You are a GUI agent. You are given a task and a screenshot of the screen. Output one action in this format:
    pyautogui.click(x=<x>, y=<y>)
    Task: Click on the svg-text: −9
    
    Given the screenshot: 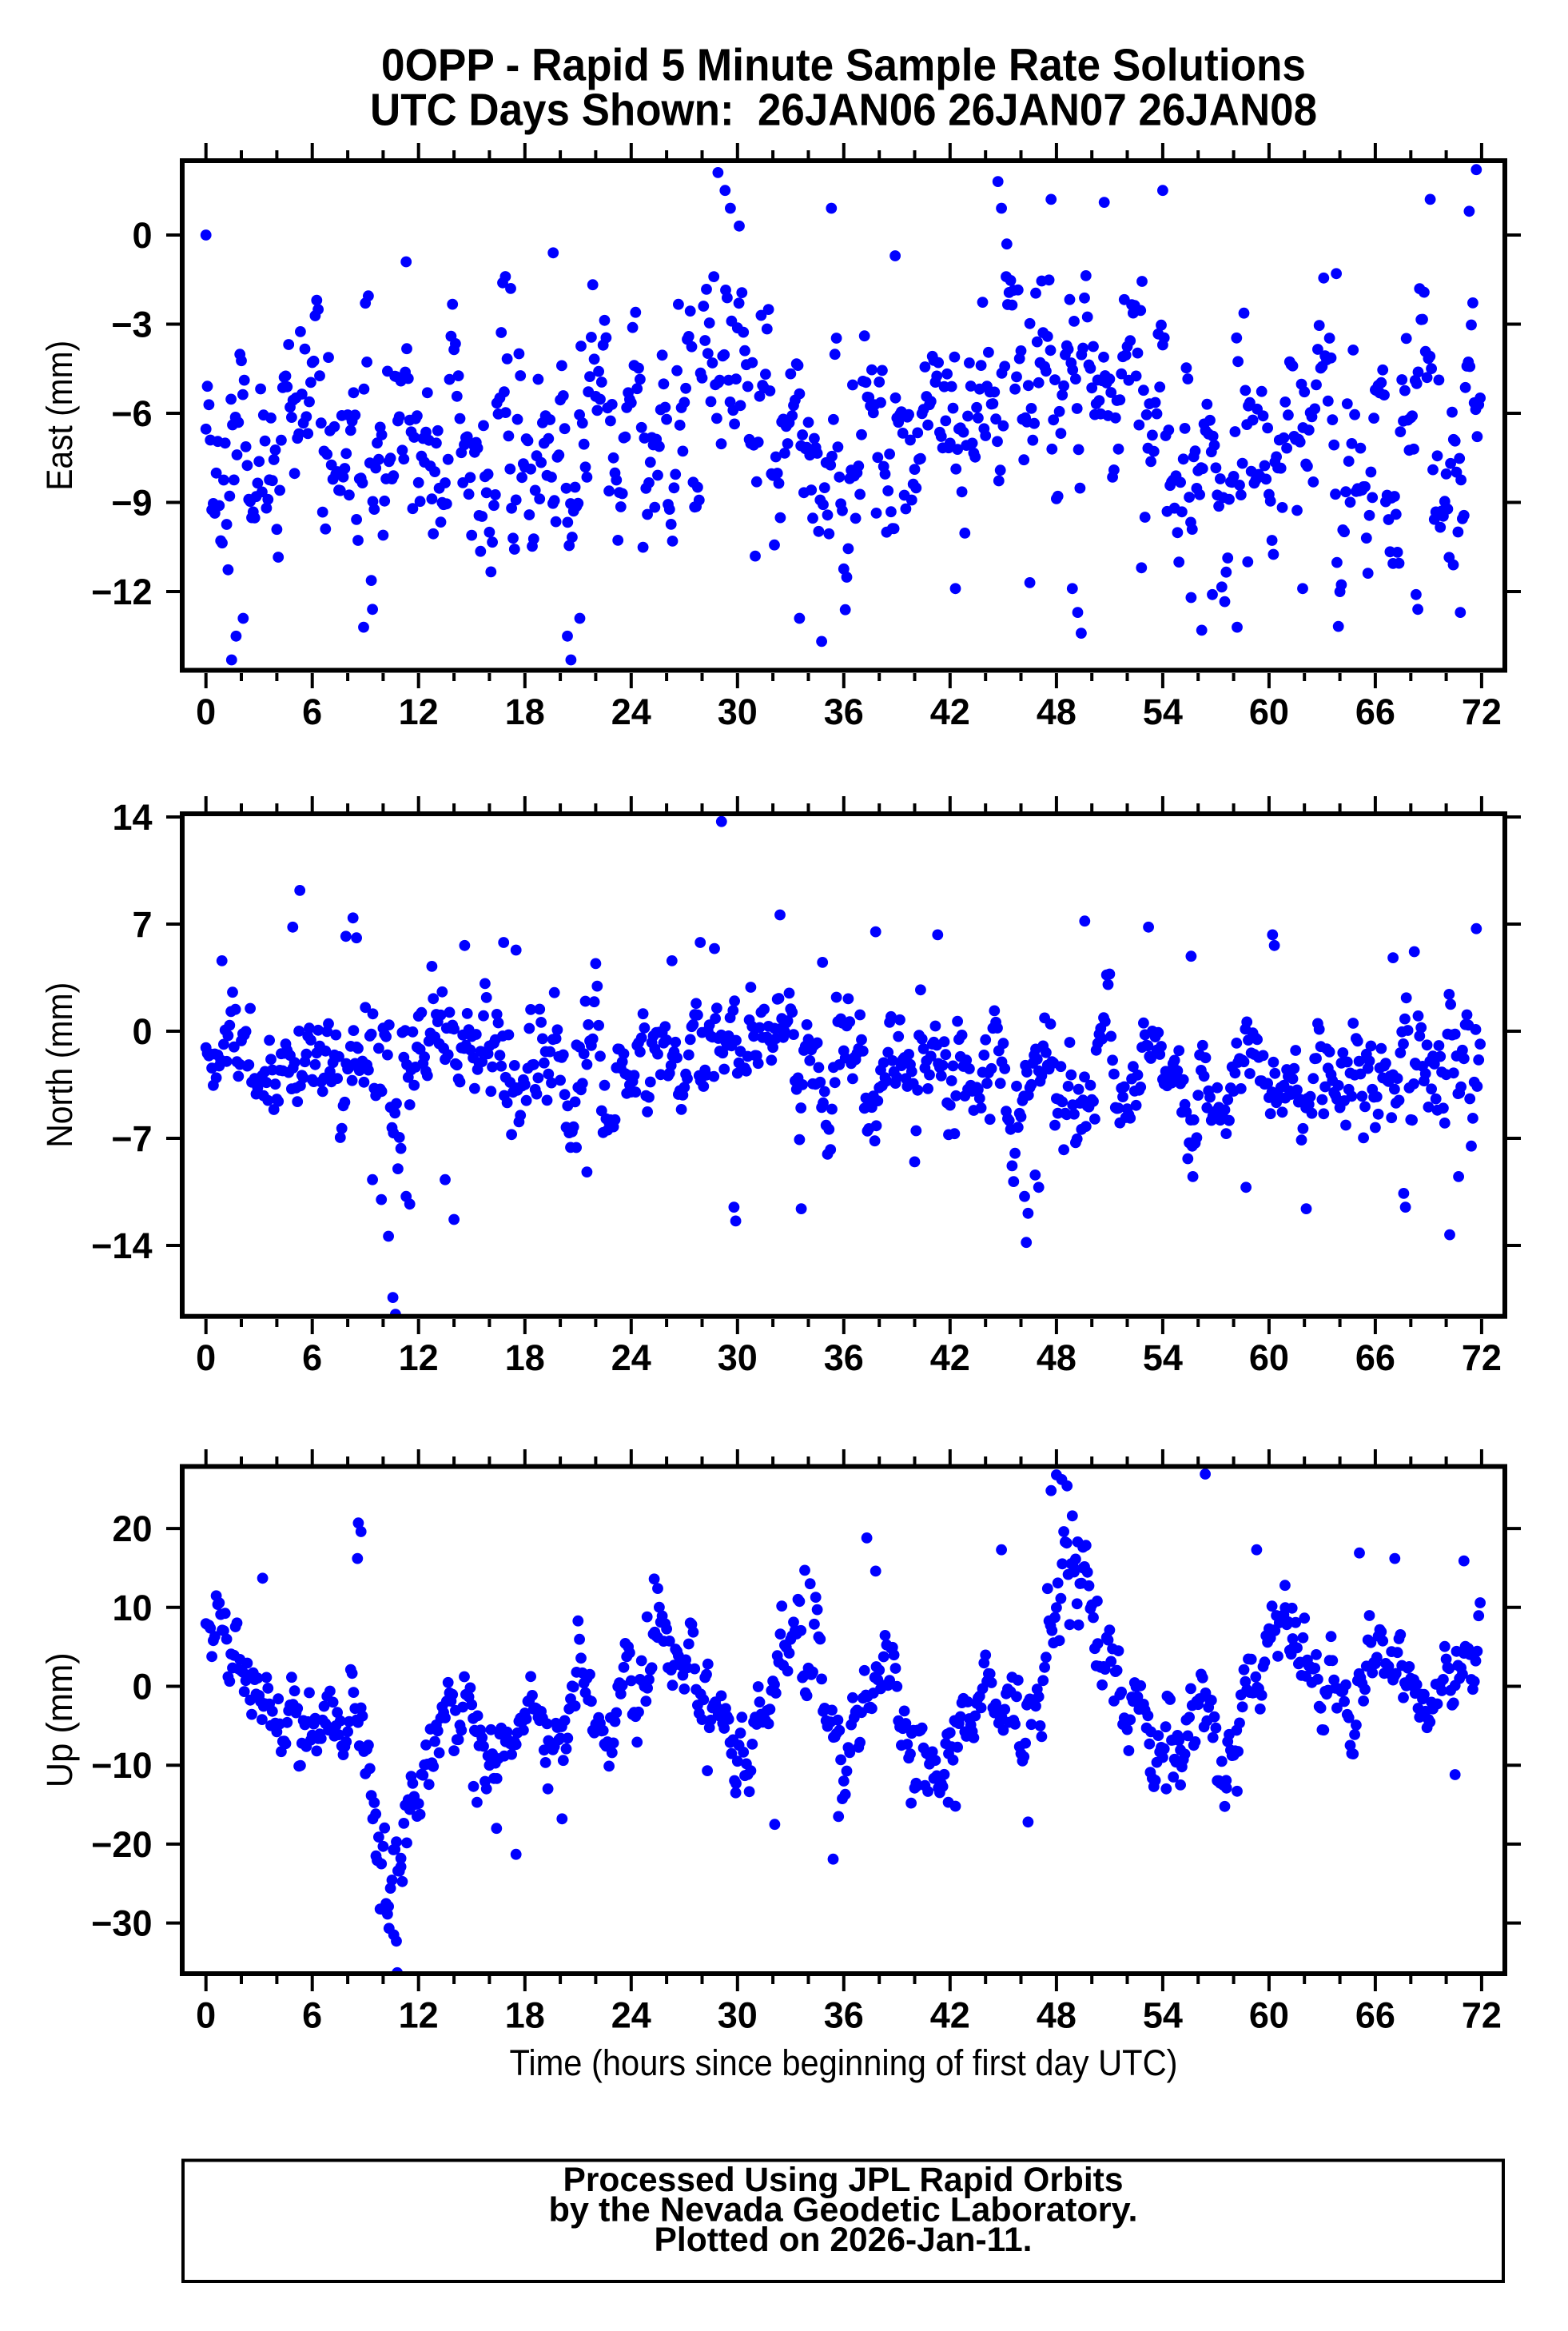 What is the action you would take?
    pyautogui.click(x=131, y=503)
    